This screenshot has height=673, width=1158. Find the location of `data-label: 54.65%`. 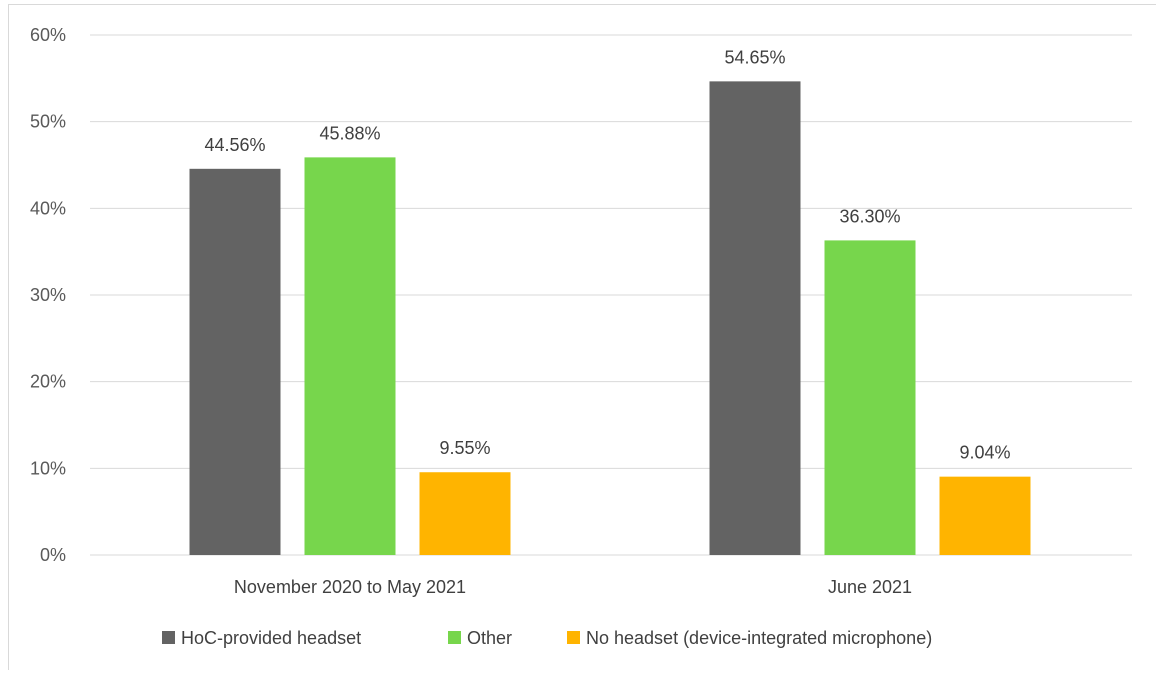

data-label: 54.65% is located at coordinates (754, 57).